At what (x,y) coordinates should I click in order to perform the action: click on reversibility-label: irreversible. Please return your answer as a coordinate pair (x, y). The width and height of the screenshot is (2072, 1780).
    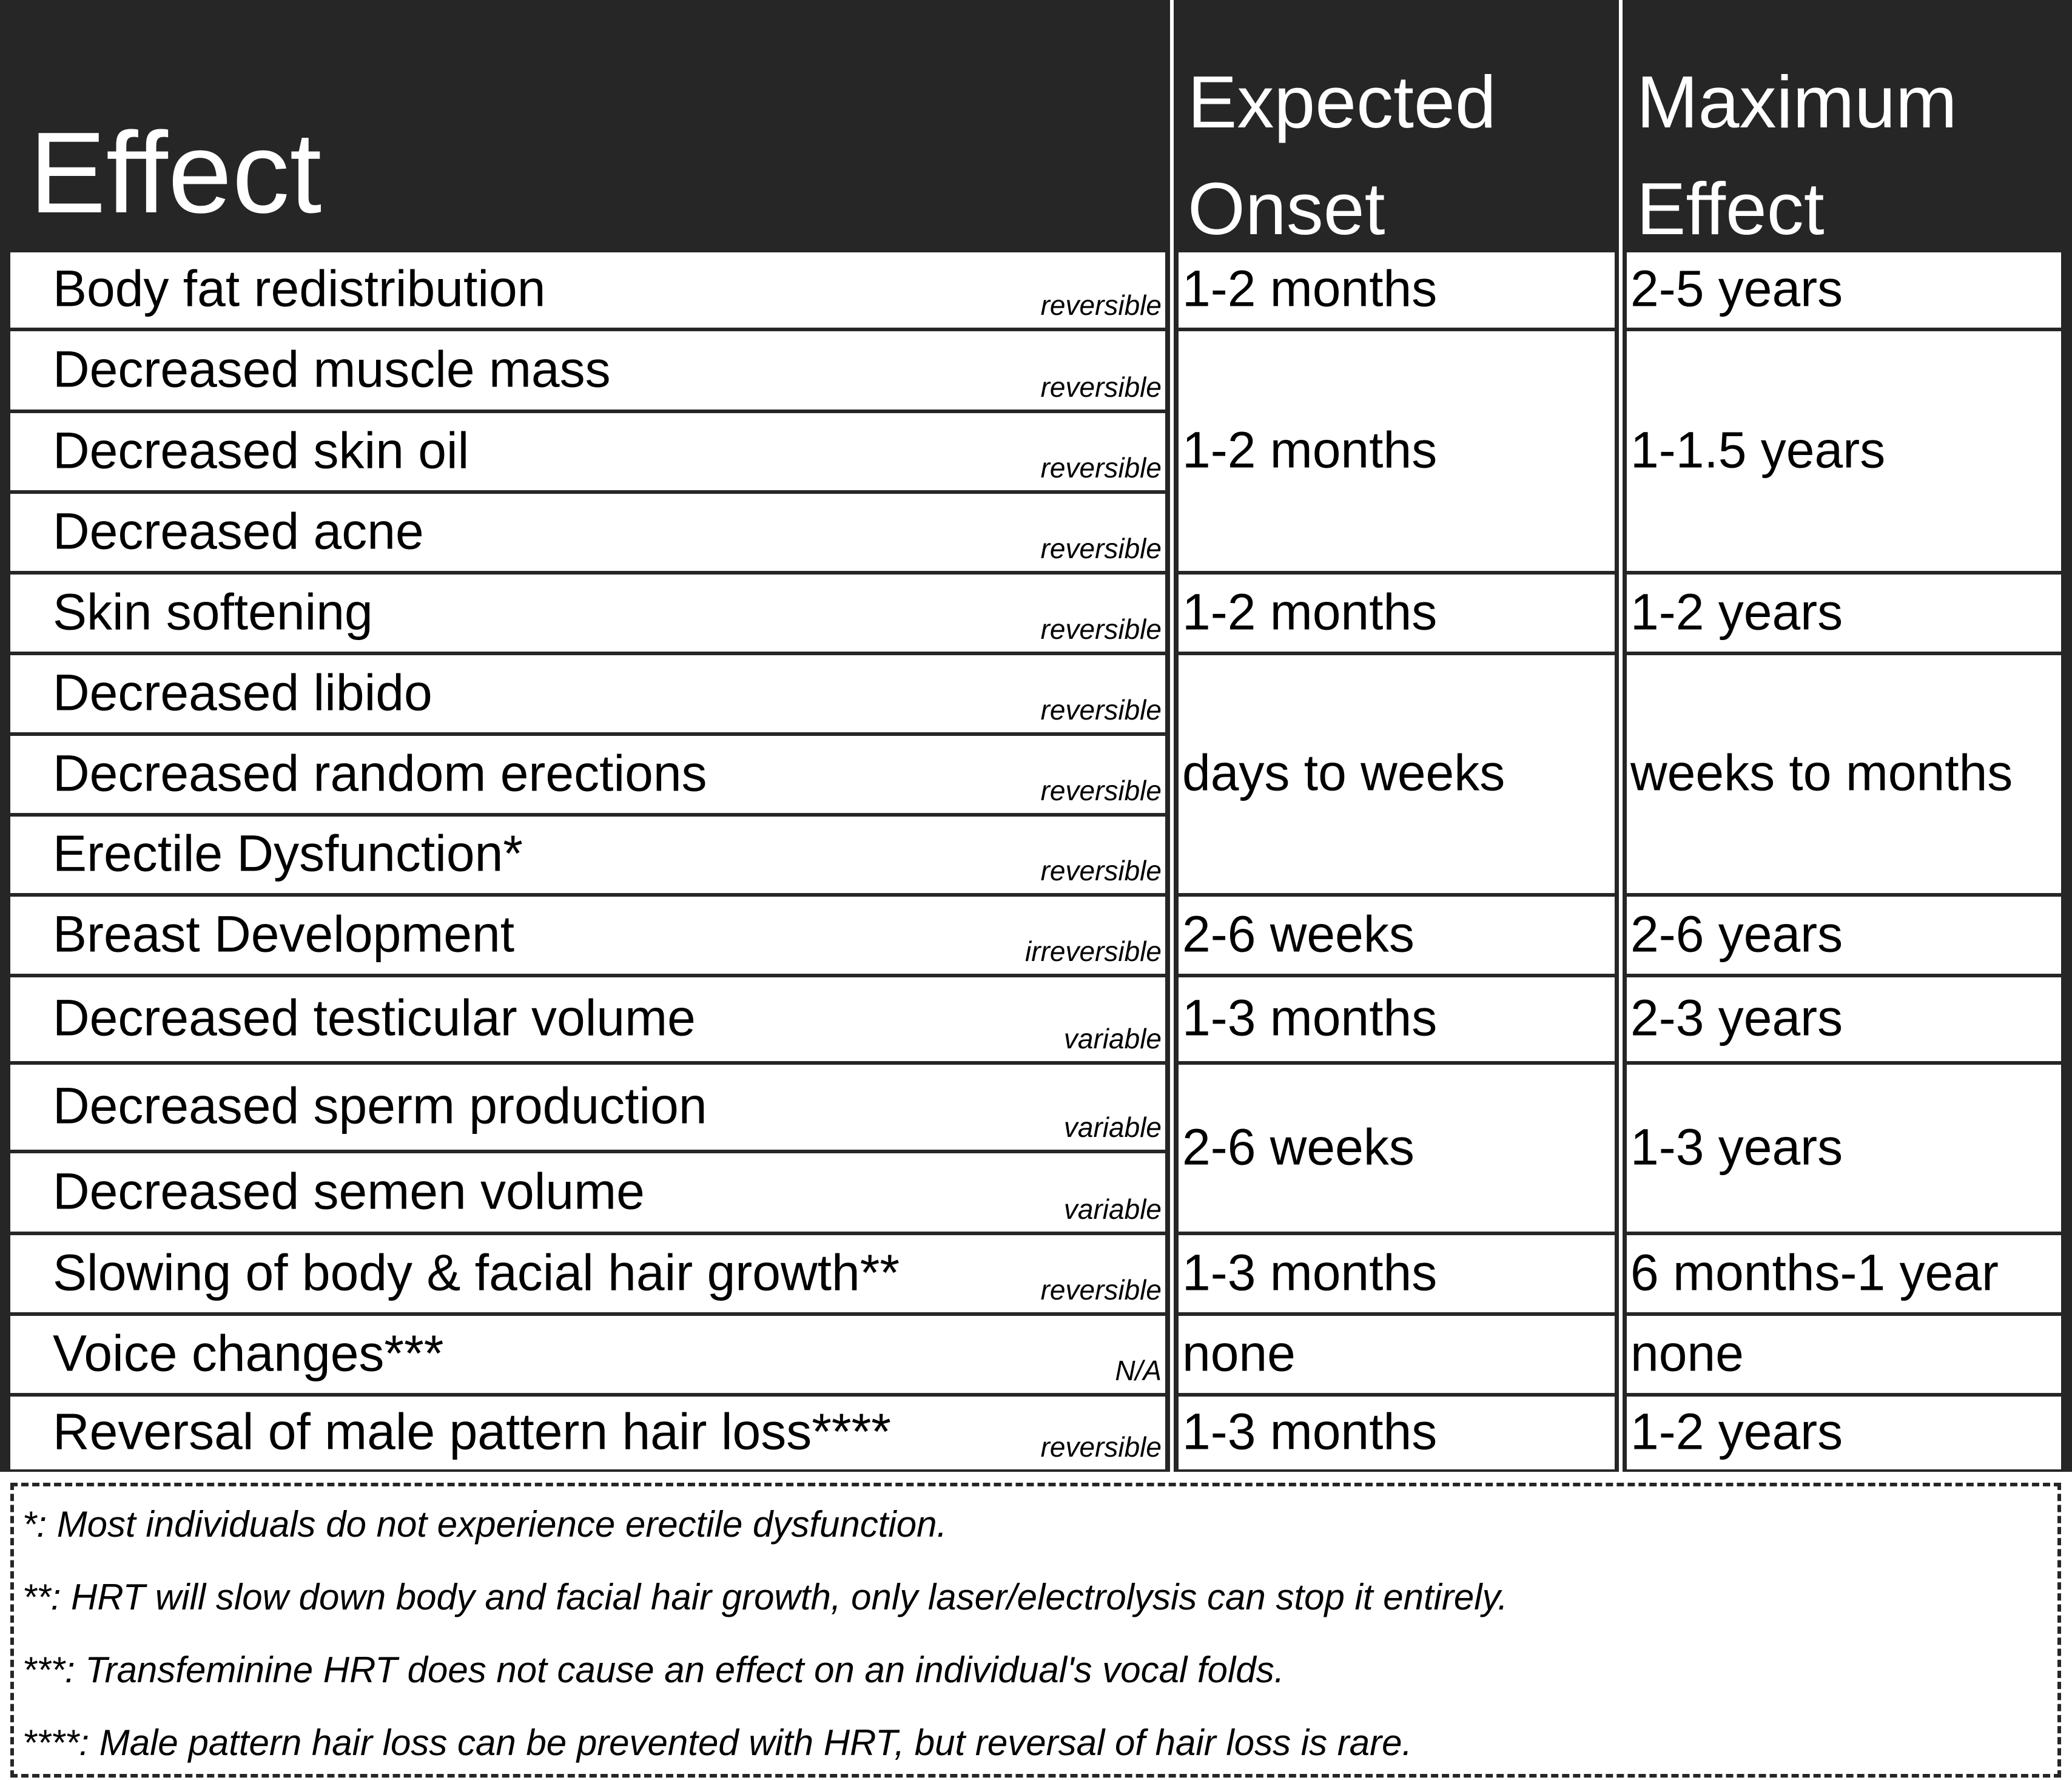
    Looking at the image, I should click on (1093, 952).